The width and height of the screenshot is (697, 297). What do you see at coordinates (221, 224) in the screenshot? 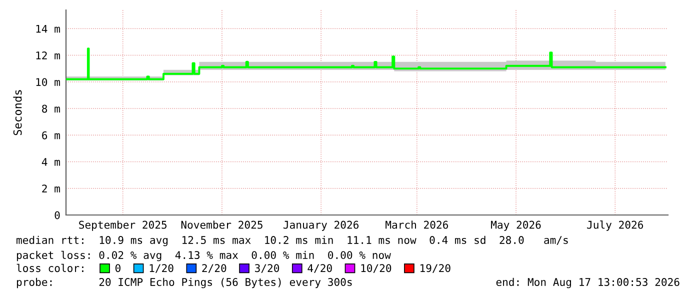
I see `x-tick-label: November 2025` at bounding box center [221, 224].